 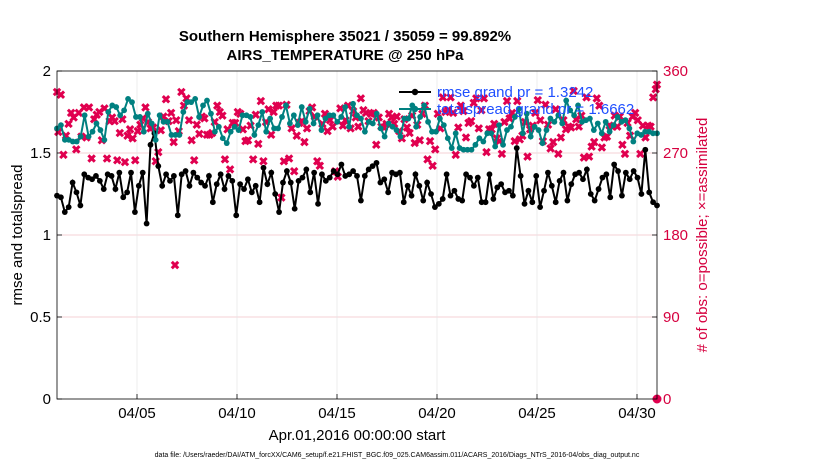 I want to click on chart-subtitle: AIRS_TEMPERATURE @ 250 hPa, so click(x=346, y=55).